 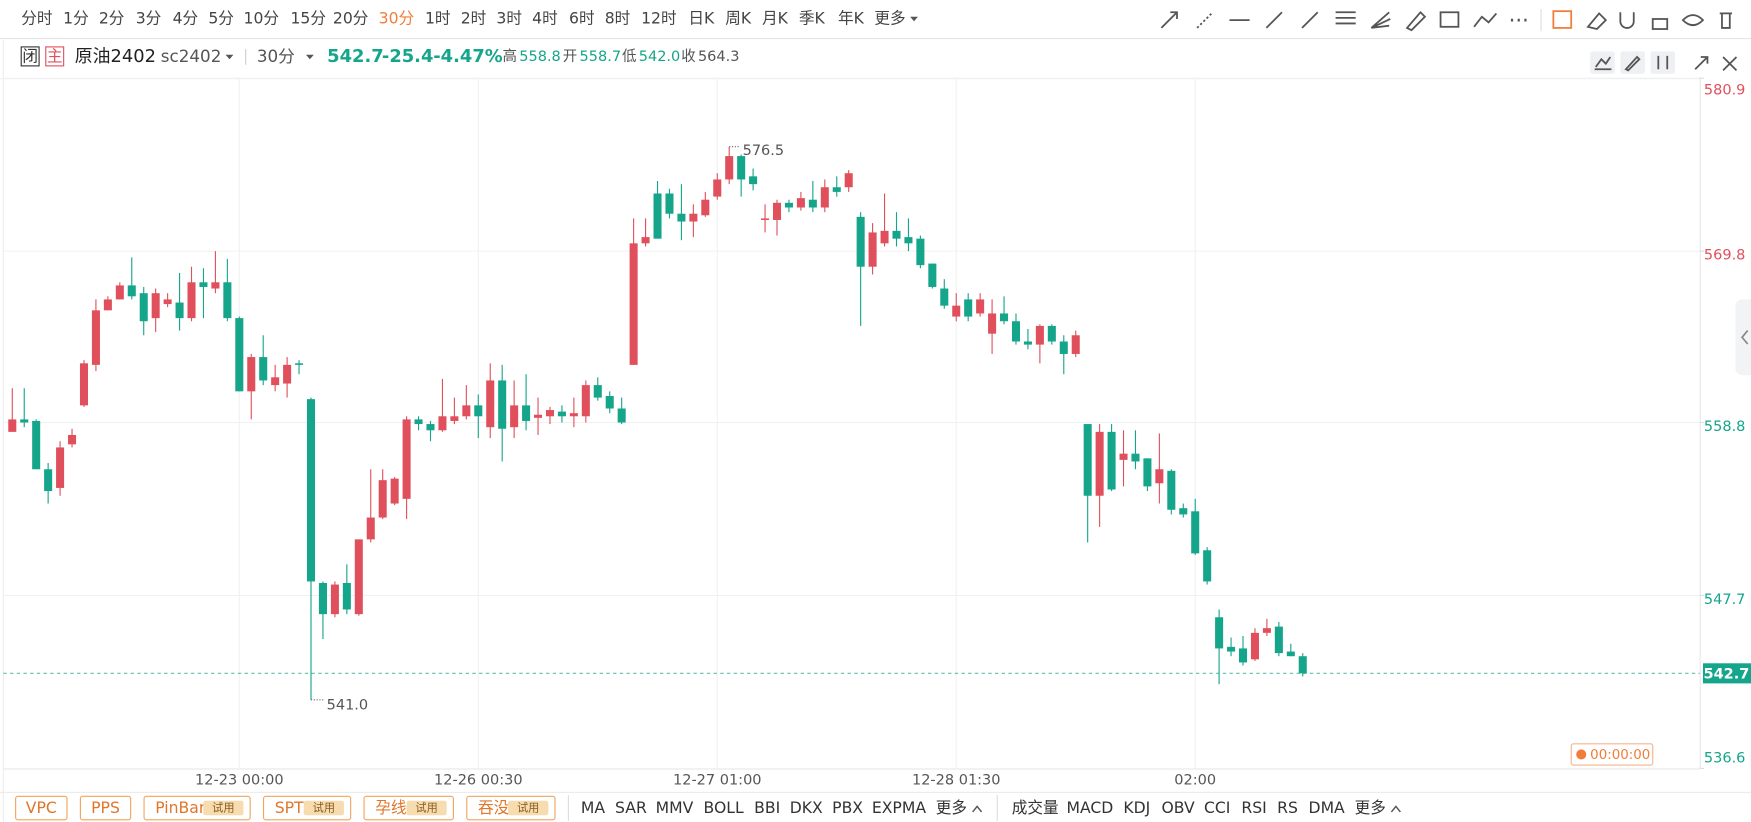 I want to click on trend-tool, so click(x=1310, y=20).